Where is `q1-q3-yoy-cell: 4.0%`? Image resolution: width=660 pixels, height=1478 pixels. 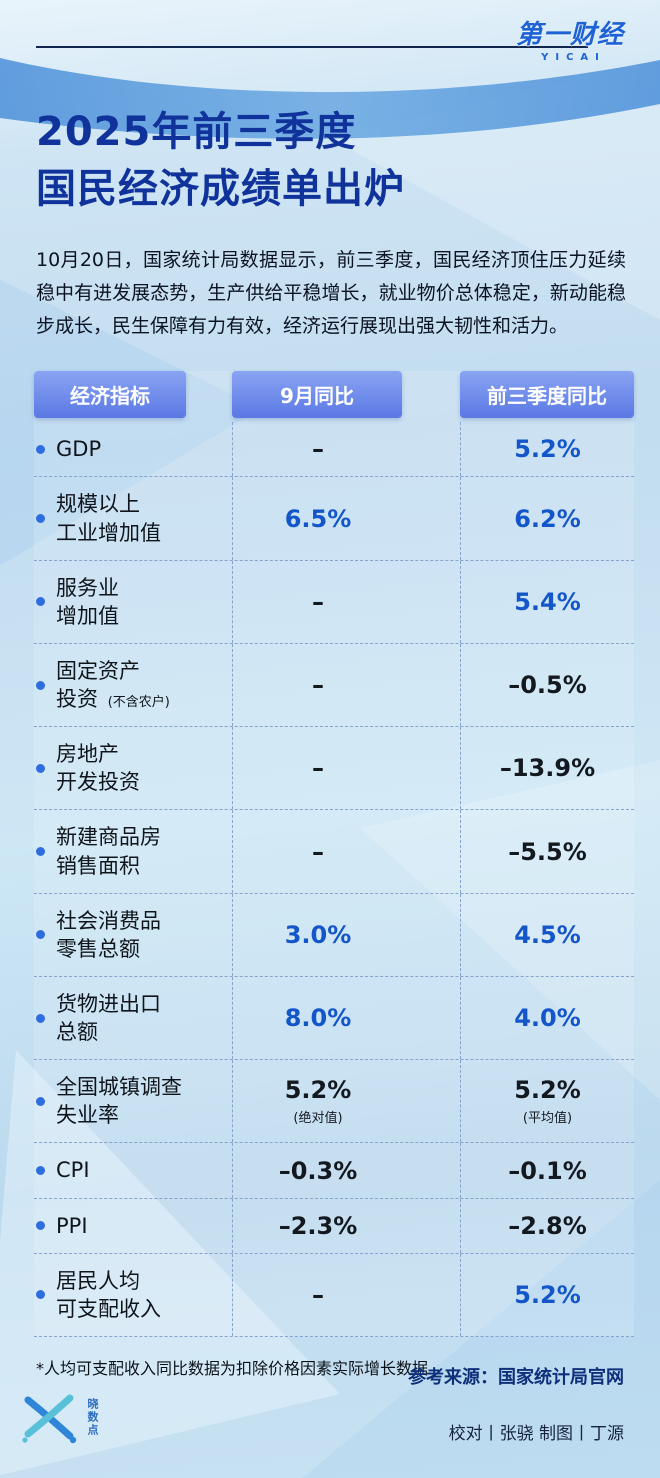 q1-q3-yoy-cell: 4.0% is located at coordinates (547, 1018).